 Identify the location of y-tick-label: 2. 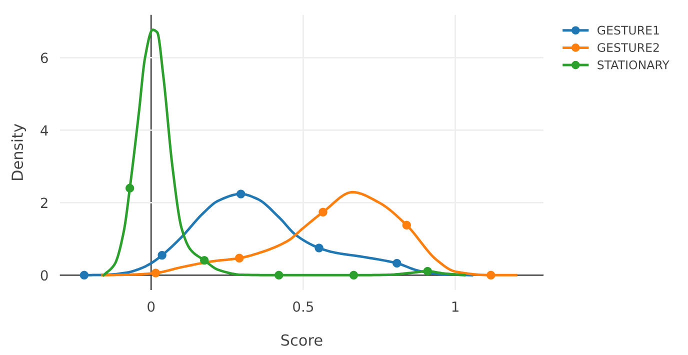
(44, 203).